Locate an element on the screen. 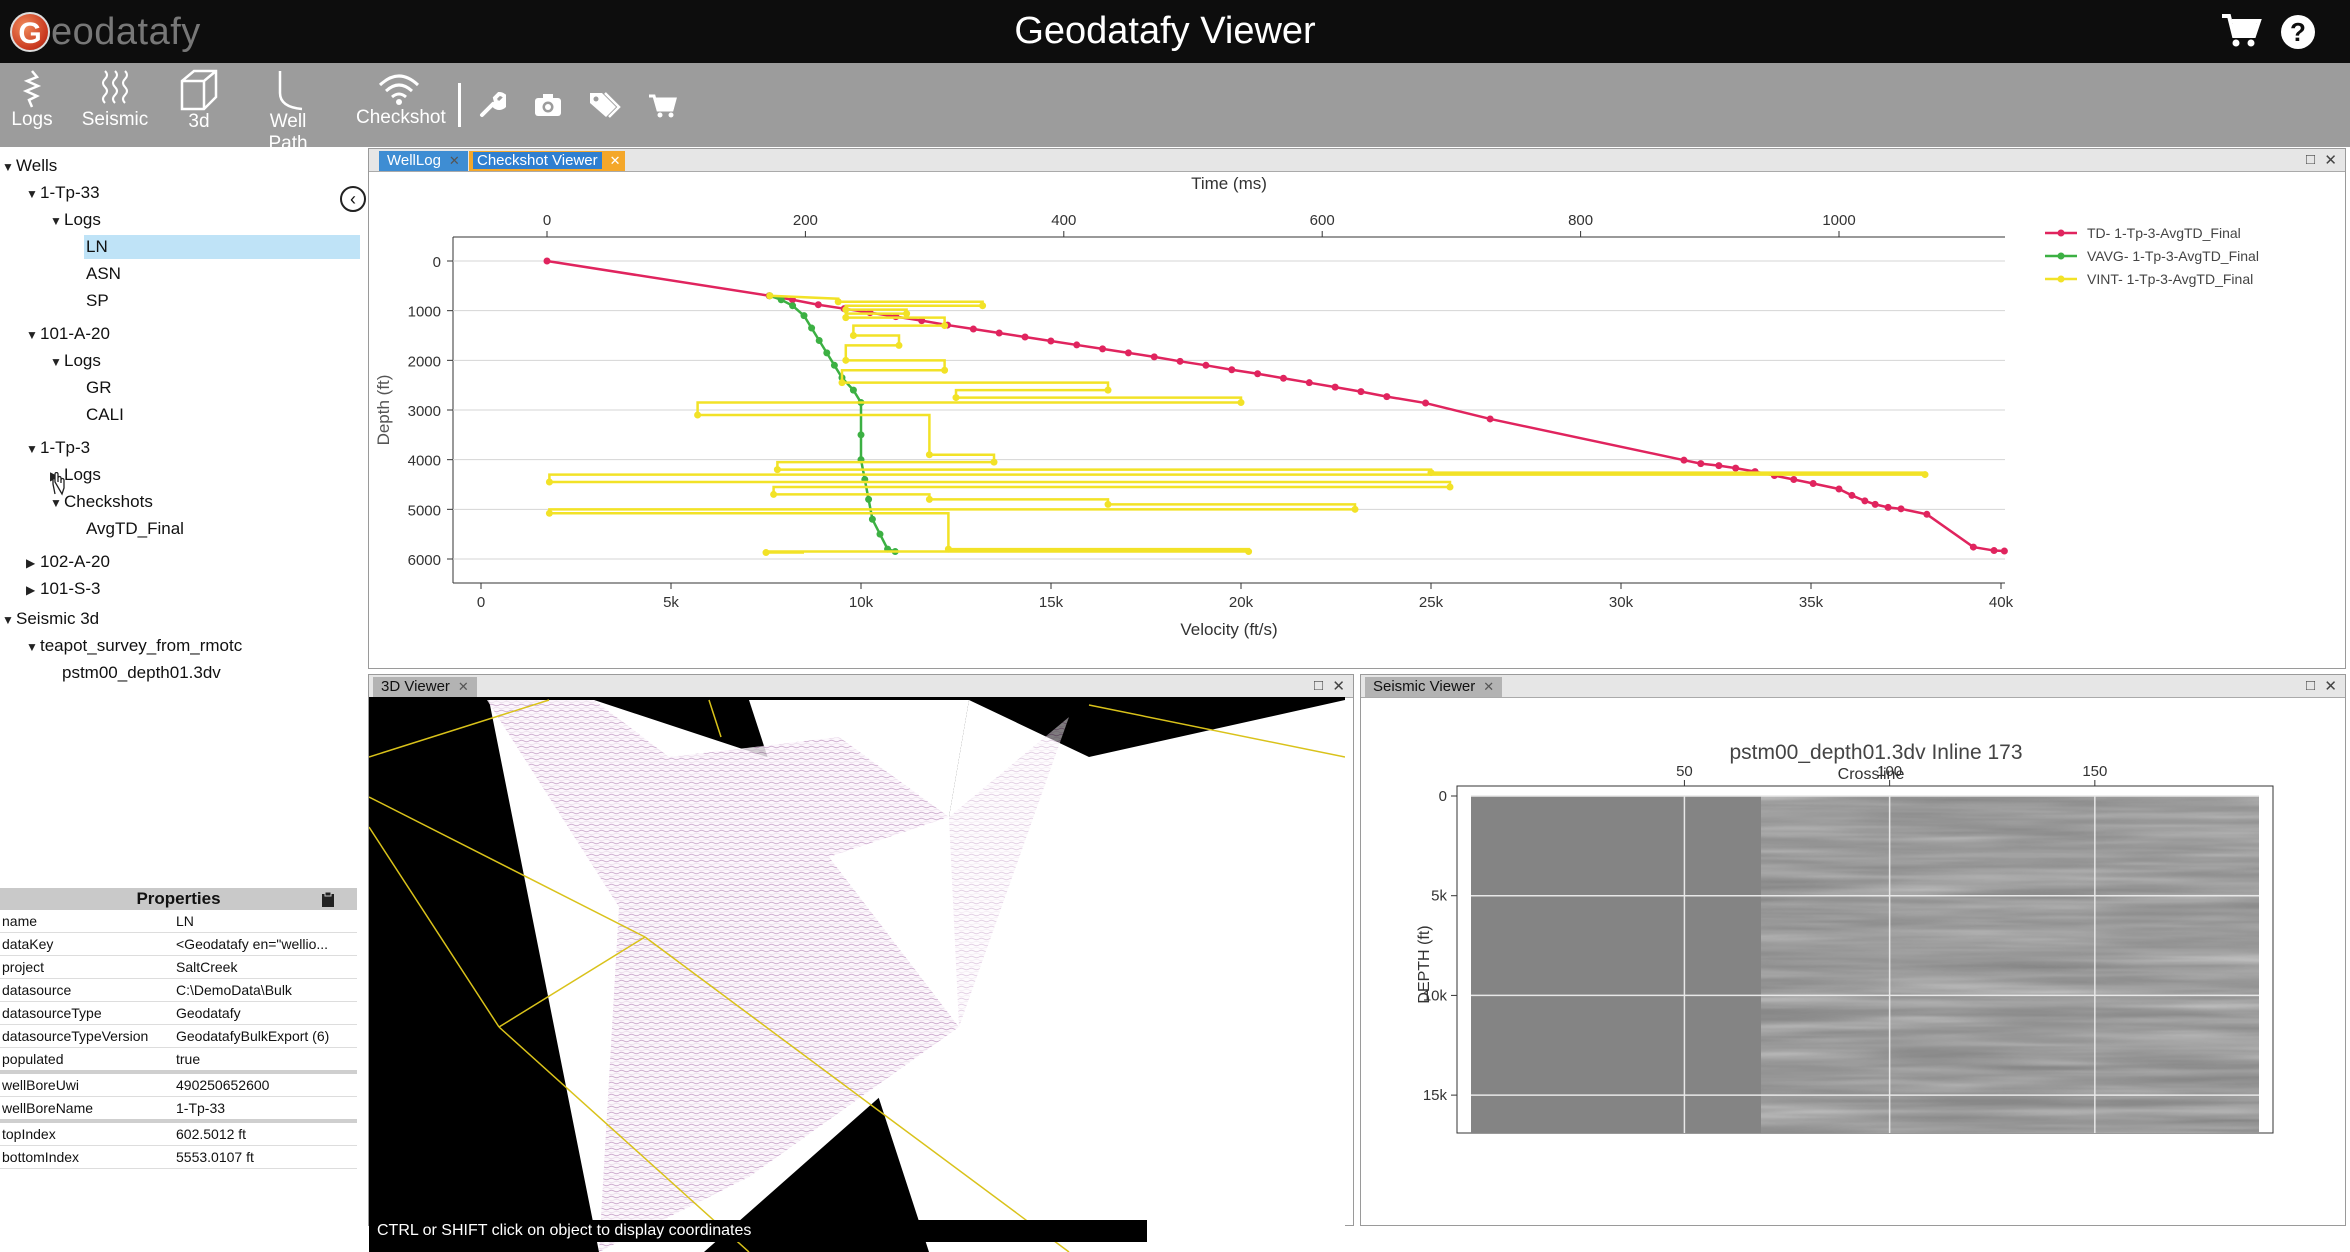 This screenshot has height=1252, width=2350. tree-label: ASN is located at coordinates (103, 273).